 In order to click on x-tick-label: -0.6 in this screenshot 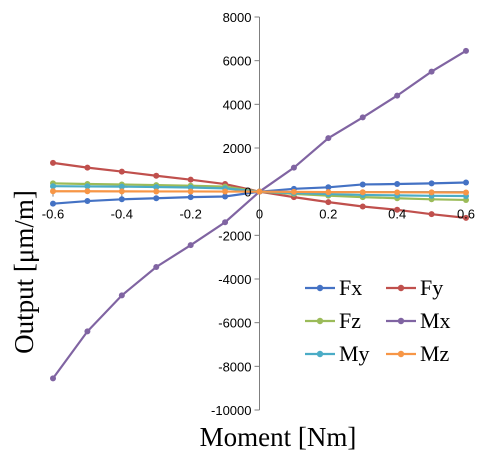, I will do `click(53, 214)`.